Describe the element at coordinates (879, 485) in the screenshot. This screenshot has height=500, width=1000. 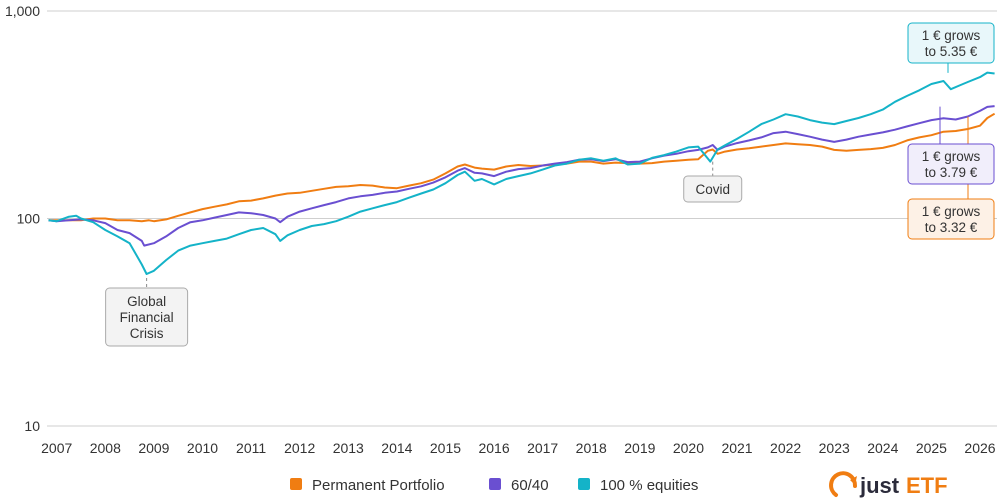
I see `logo-text-main: just` at that location.